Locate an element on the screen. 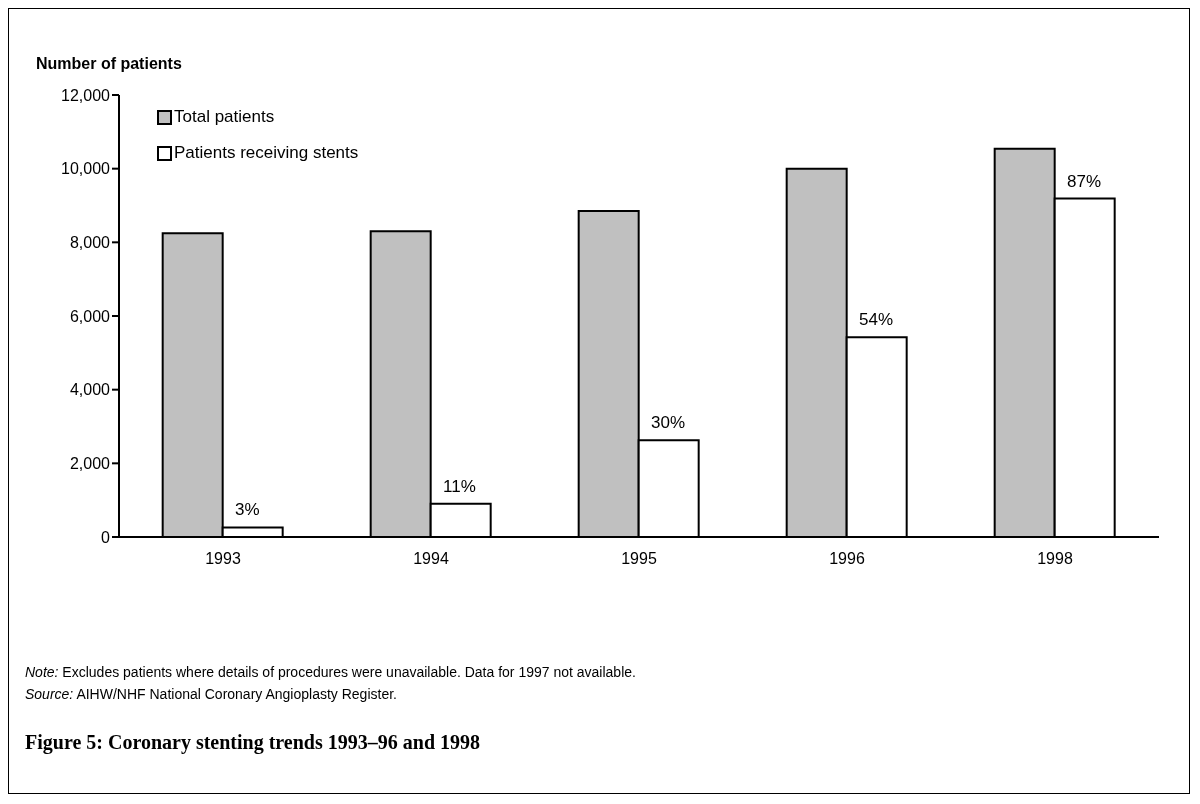 Image resolution: width=1200 pixels, height=804 pixels. x-tick-label: 1998 is located at coordinates (1055, 559).